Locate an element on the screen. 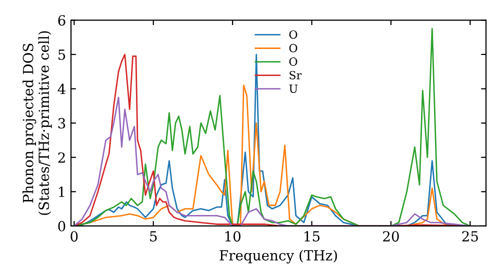 This screenshot has height=280, width=500. y-tick-label: 2 is located at coordinates (61, 157).